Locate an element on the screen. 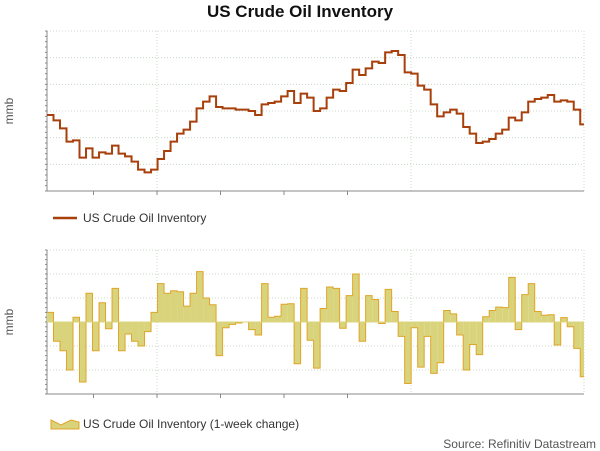 This screenshot has height=451, width=600. legend-label: US Crude Oil Inventory is located at coordinates (144, 218).